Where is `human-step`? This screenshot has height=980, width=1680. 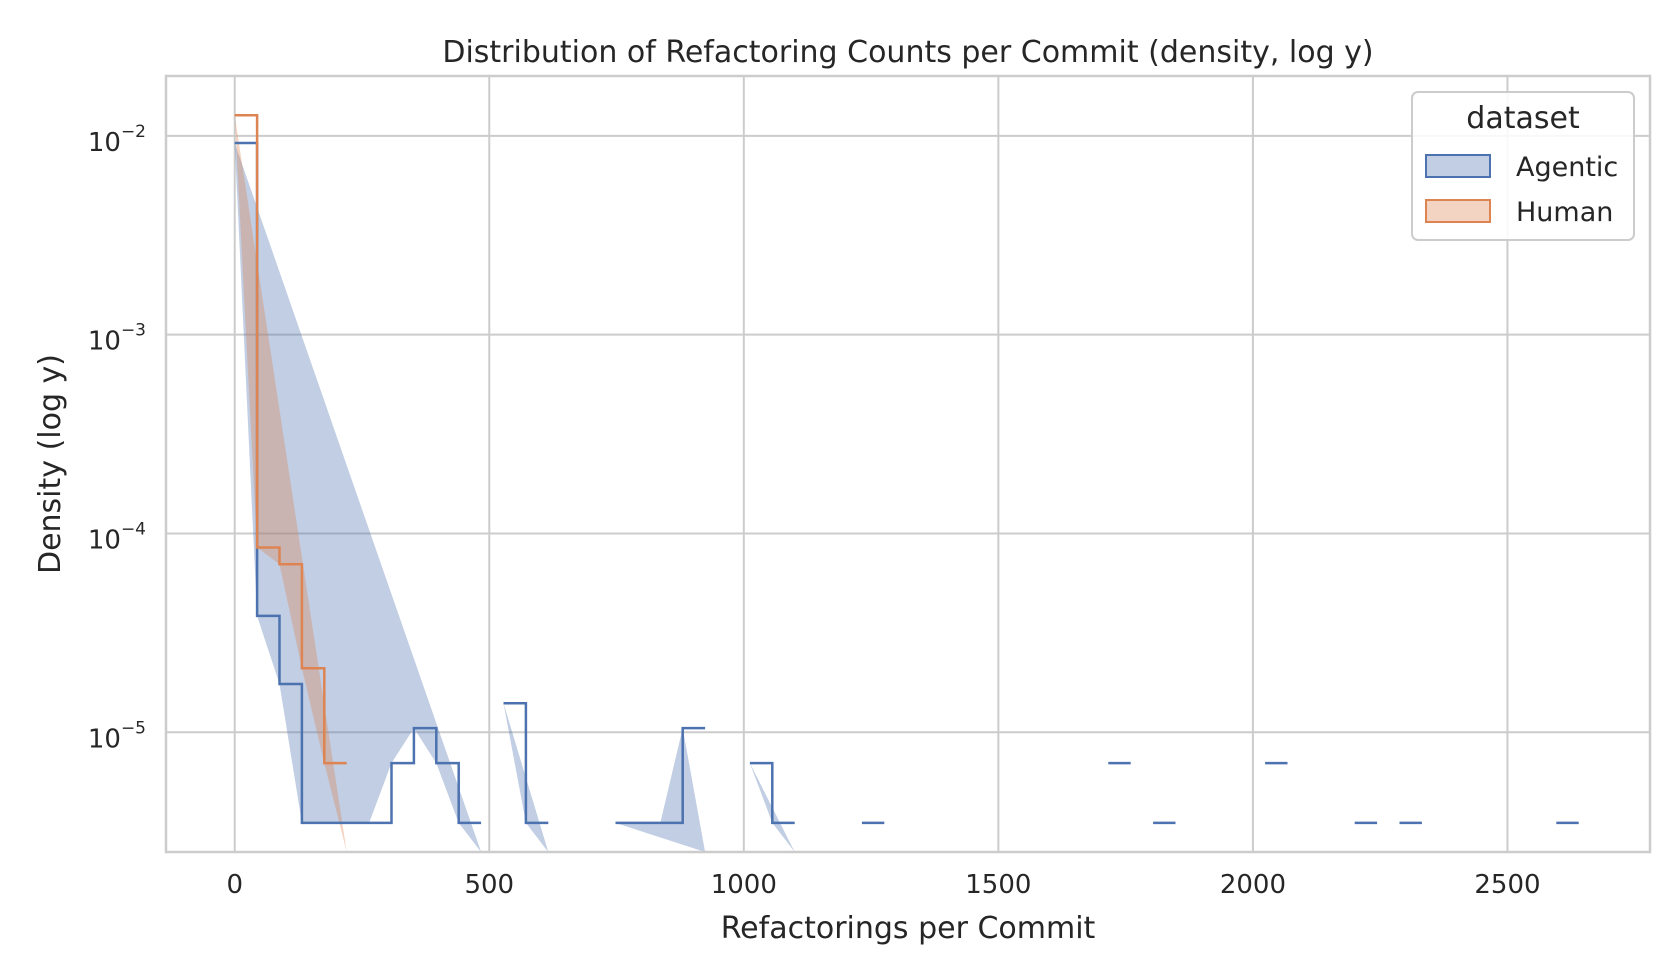
human-step is located at coordinates (290, 439).